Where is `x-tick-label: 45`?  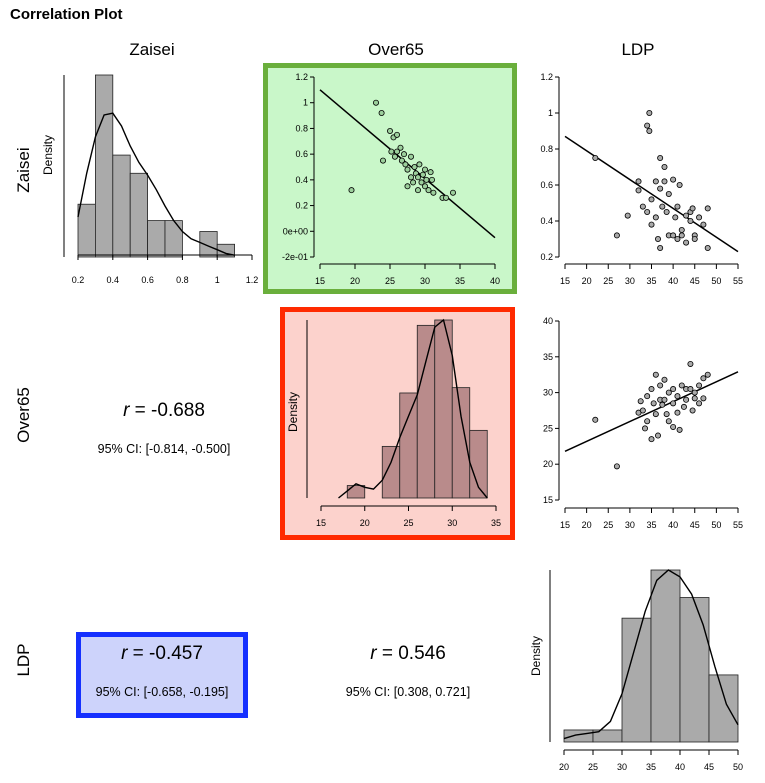
x-tick-label: 45 is located at coordinates (709, 767).